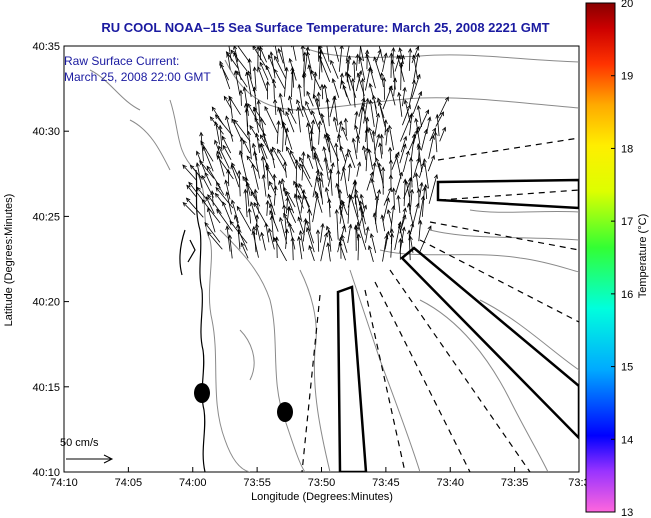 The width and height of the screenshot is (651, 518). What do you see at coordinates (193, 483) in the screenshot?
I see `x-tick-label: 74:00` at bounding box center [193, 483].